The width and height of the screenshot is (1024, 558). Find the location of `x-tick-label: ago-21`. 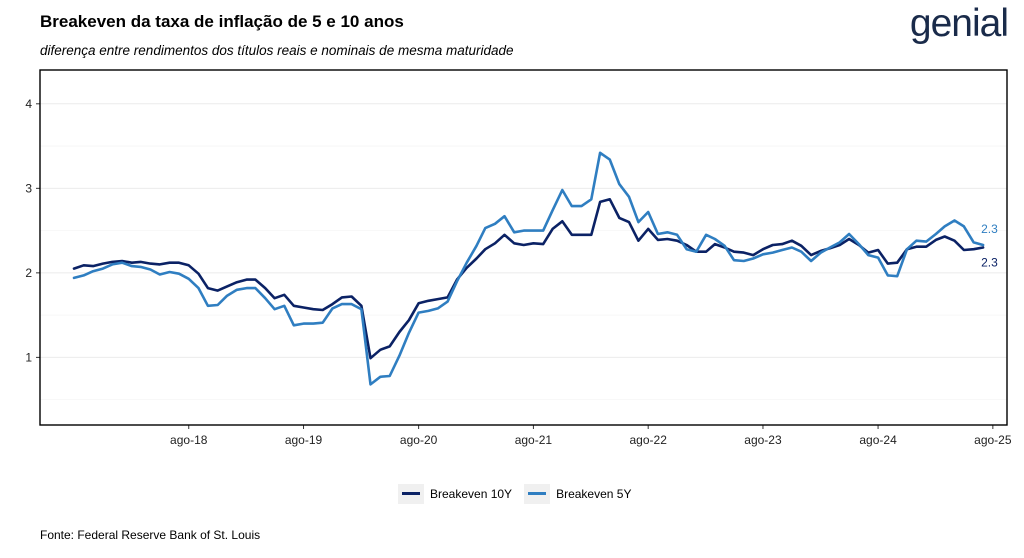

x-tick-label: ago-21 is located at coordinates (534, 440).